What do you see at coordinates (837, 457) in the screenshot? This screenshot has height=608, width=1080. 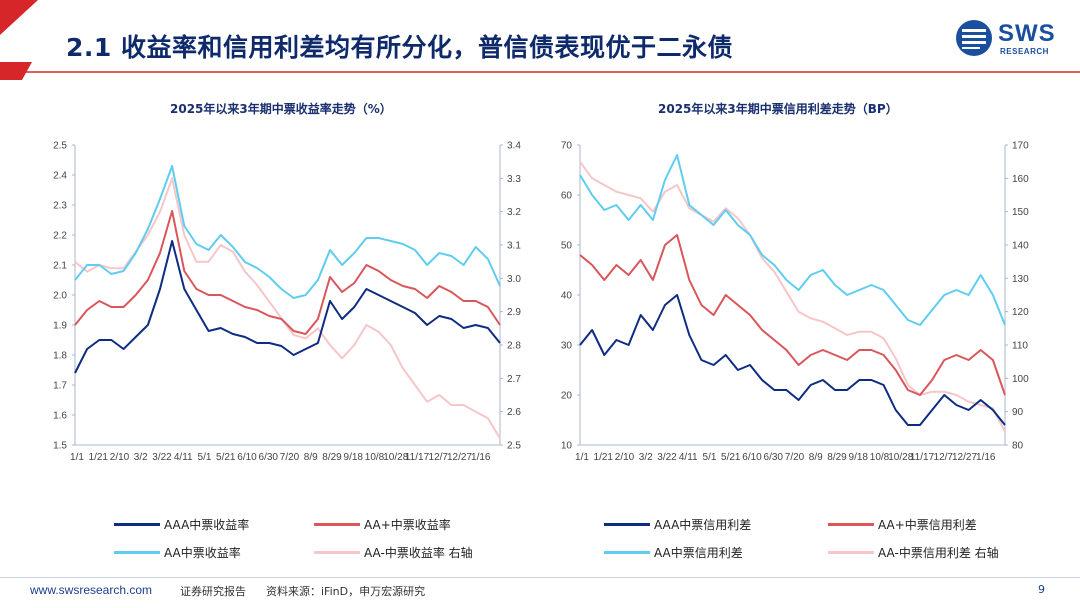 I see `chart-2-x-tick-label: 8/29` at bounding box center [837, 457].